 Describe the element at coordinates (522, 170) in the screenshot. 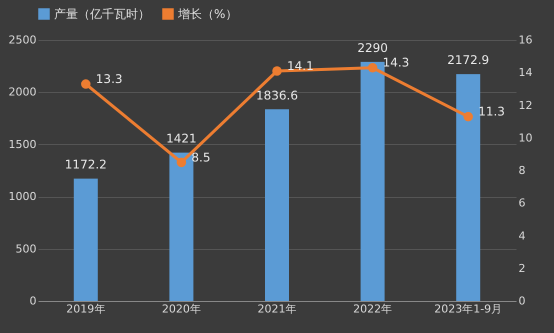

I see `y2-tick-label: 8` at that location.